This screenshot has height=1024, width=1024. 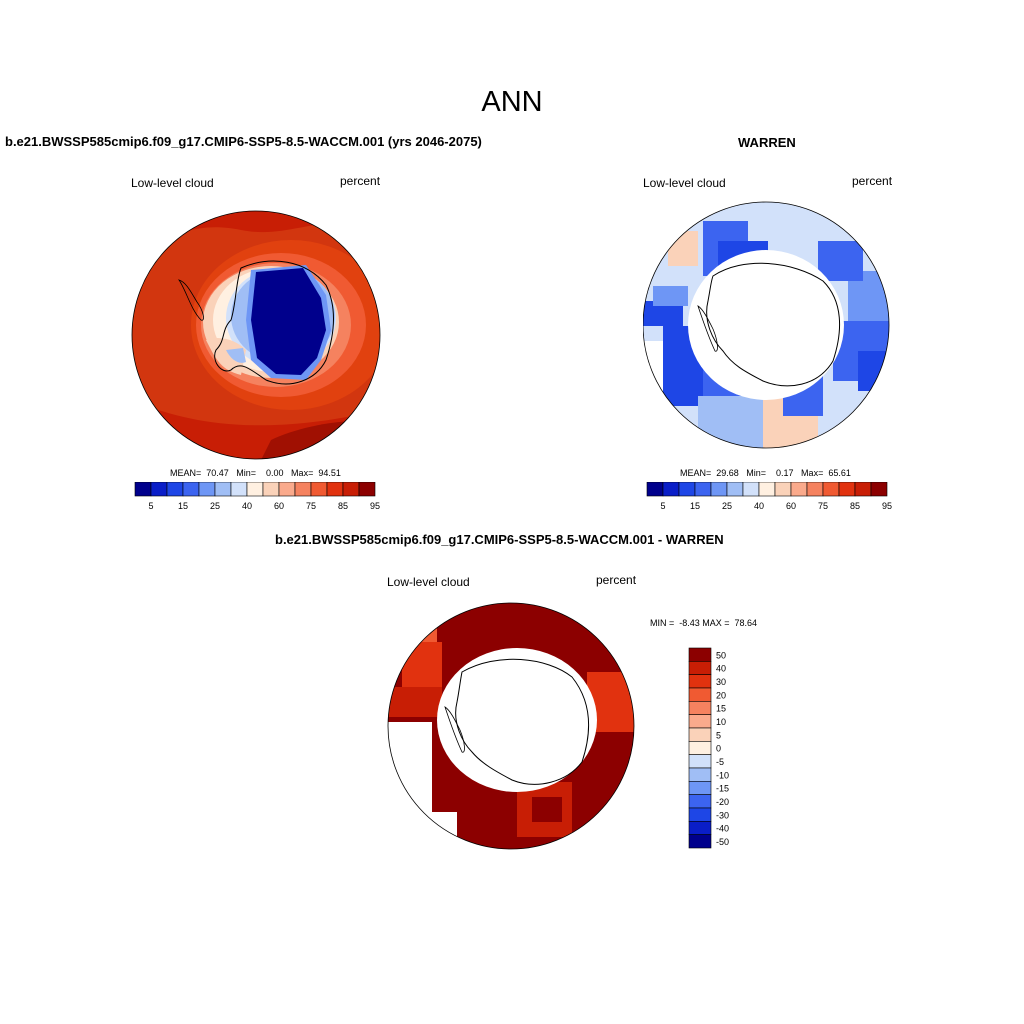 What do you see at coordinates (512, 102) in the screenshot?
I see `main-title: ANN` at bounding box center [512, 102].